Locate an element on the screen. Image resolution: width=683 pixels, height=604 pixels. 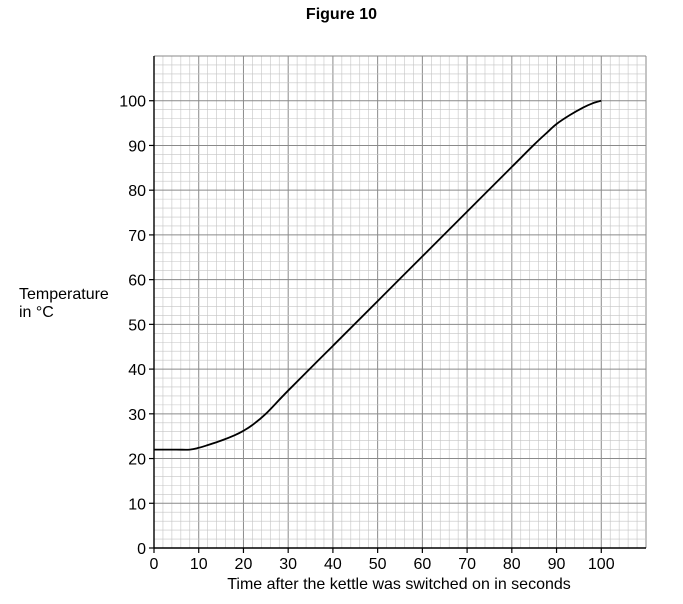
y-tick-label: 20 is located at coordinates (137, 460).